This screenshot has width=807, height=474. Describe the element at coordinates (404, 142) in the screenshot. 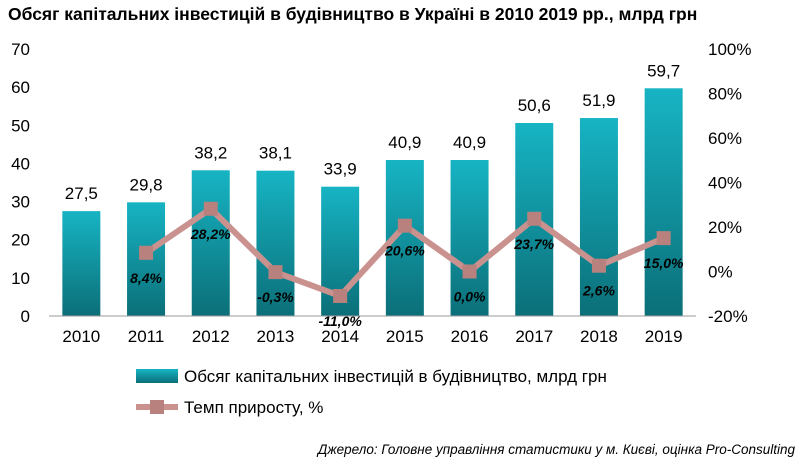

I see `bar-label-2015: 40,9` at that location.